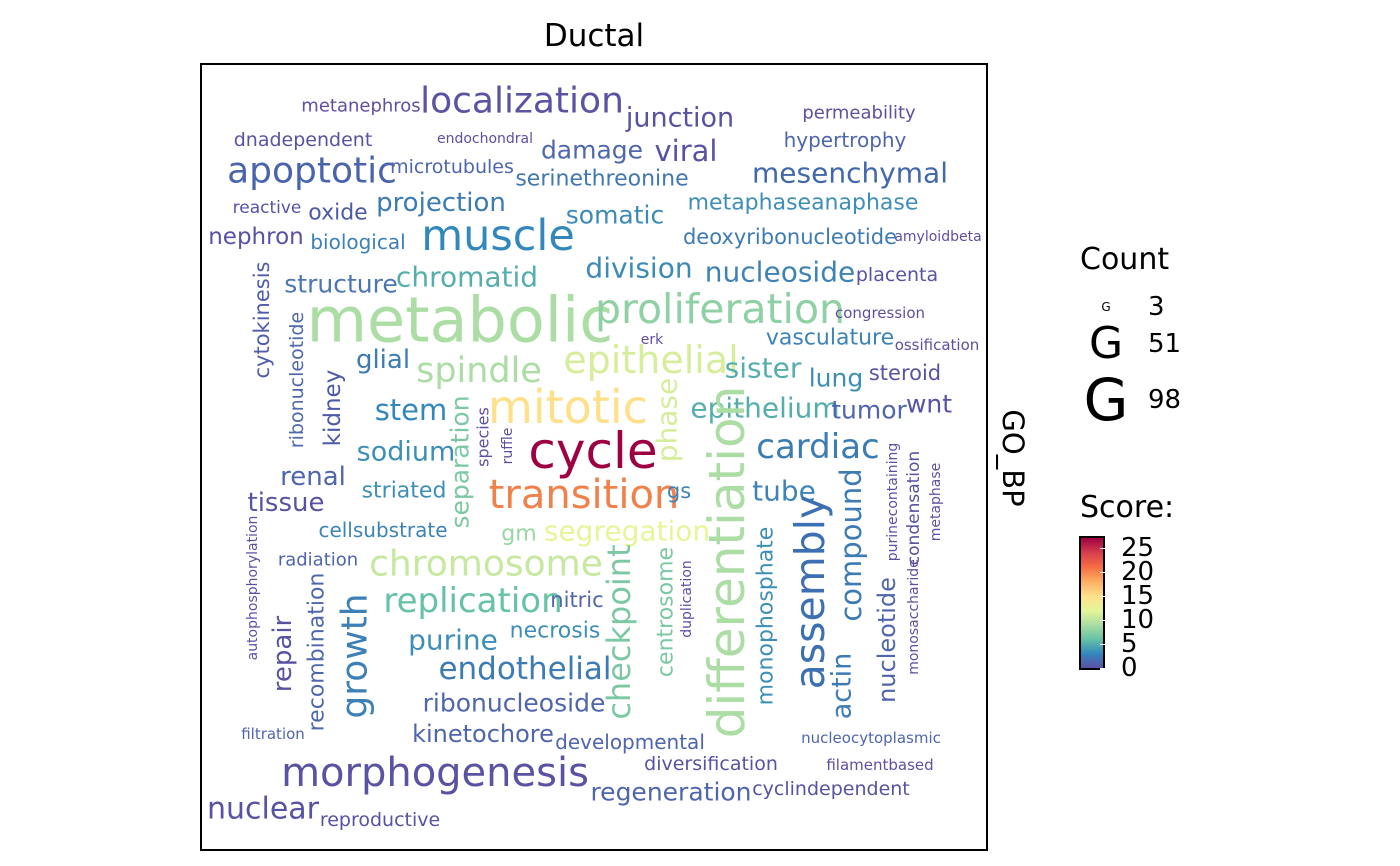 The image size is (1400, 866). Describe the element at coordinates (784, 491) in the screenshot. I see `word-tube: tube` at that location.